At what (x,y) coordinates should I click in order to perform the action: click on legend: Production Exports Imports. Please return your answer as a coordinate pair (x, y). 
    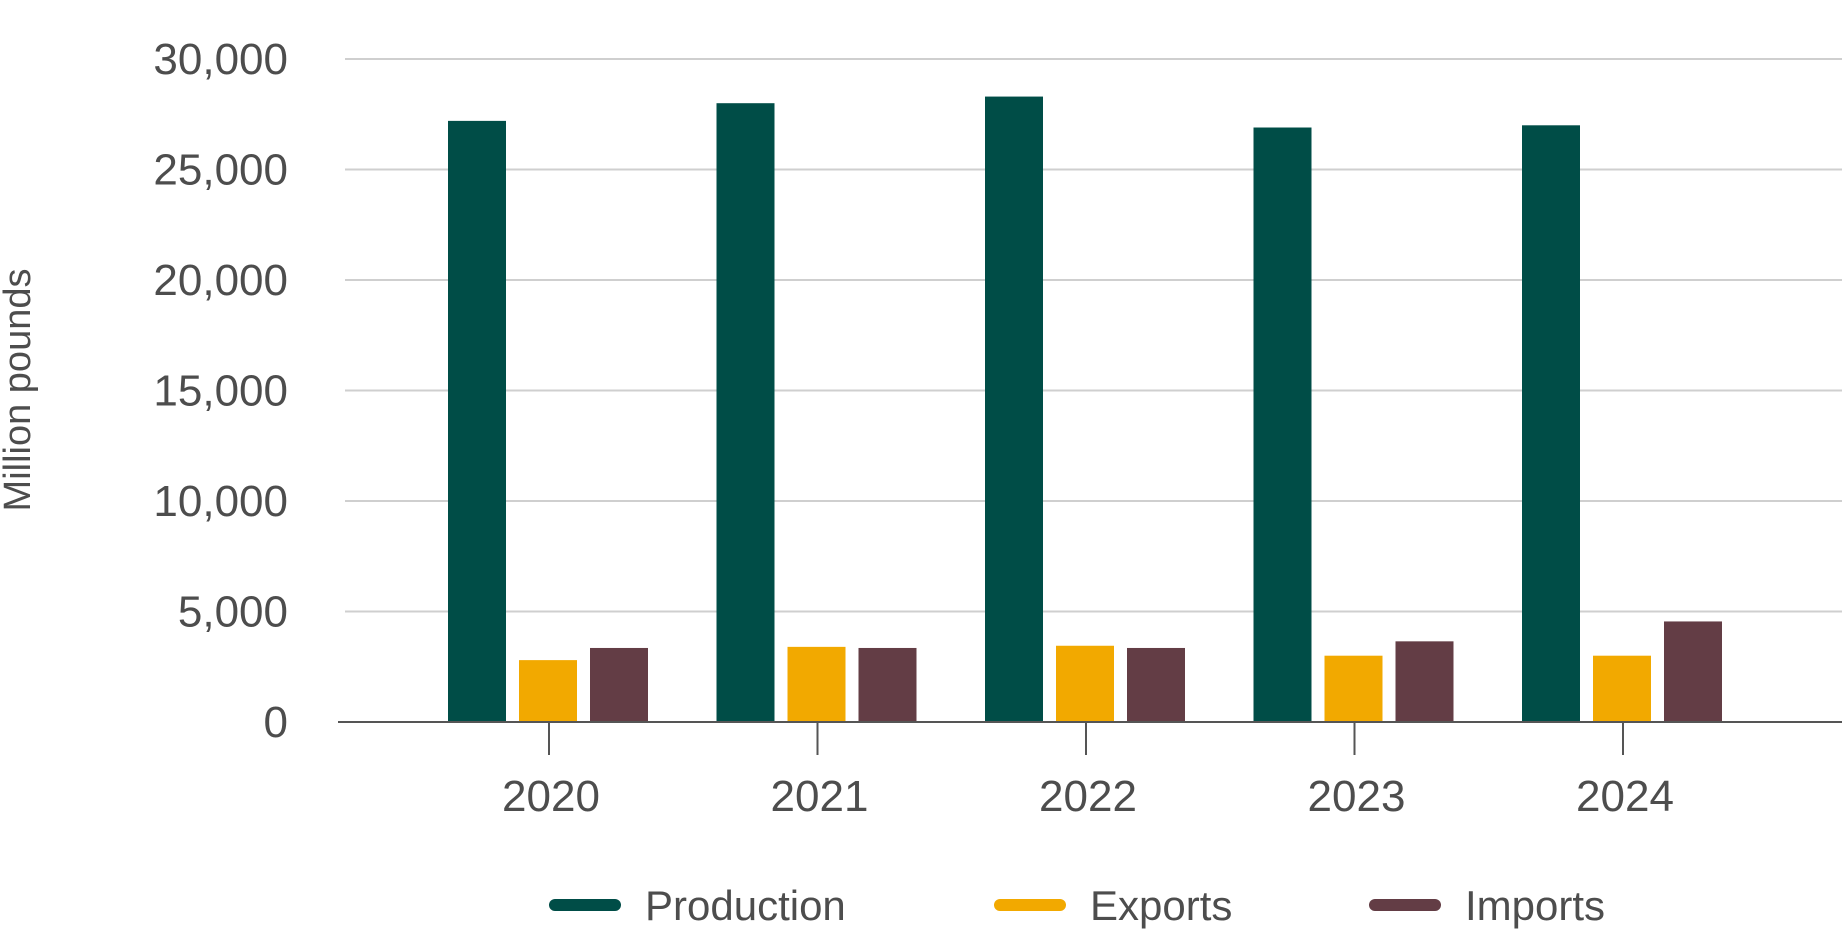
    Looking at the image, I should click on (1077, 905).